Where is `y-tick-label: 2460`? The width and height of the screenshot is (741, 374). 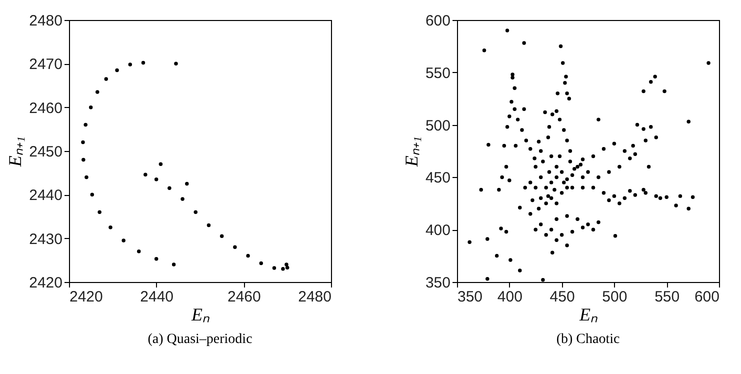
y-tick-label: 2460 is located at coordinates (45, 108).